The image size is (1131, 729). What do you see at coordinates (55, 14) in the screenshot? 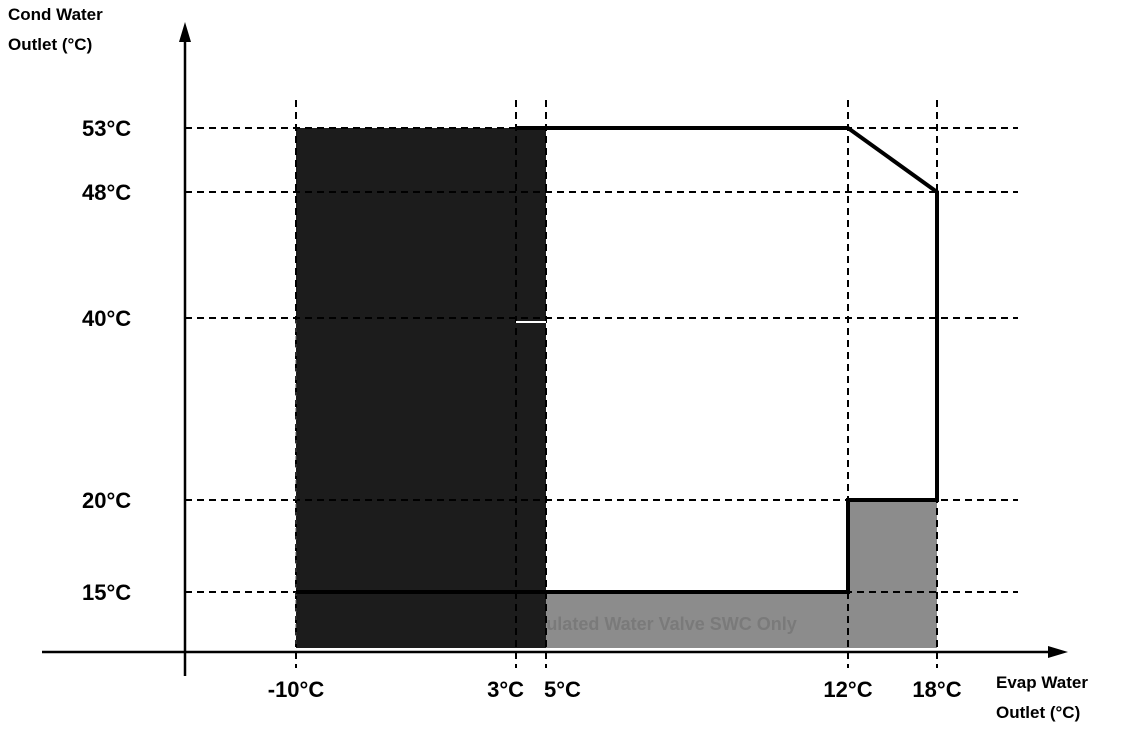
I see `y-axis-title-line-1: Cond Water` at bounding box center [55, 14].